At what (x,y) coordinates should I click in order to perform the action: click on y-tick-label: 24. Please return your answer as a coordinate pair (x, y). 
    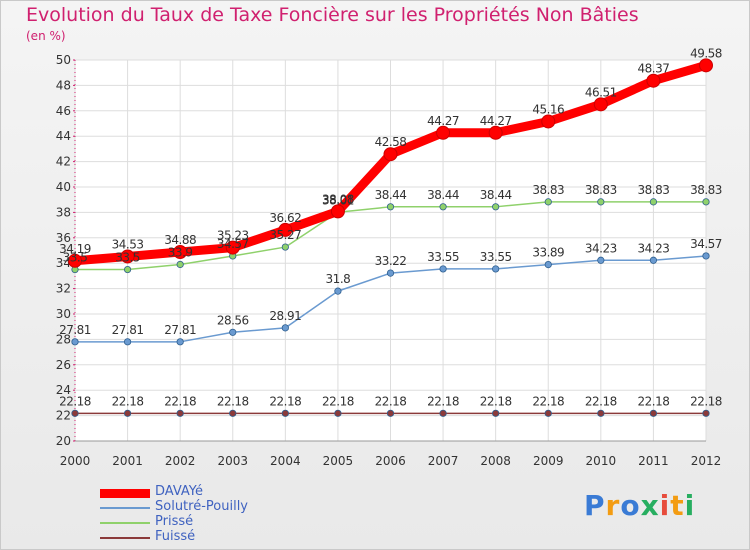
    Looking at the image, I should click on (63, 390).